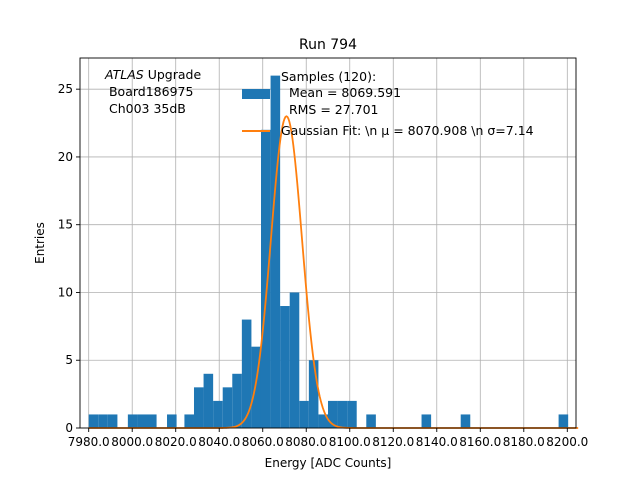 The height and width of the screenshot is (480, 640). What do you see at coordinates (393, 442) in the screenshot?
I see `x-tick-label: 8120.0` at bounding box center [393, 442].